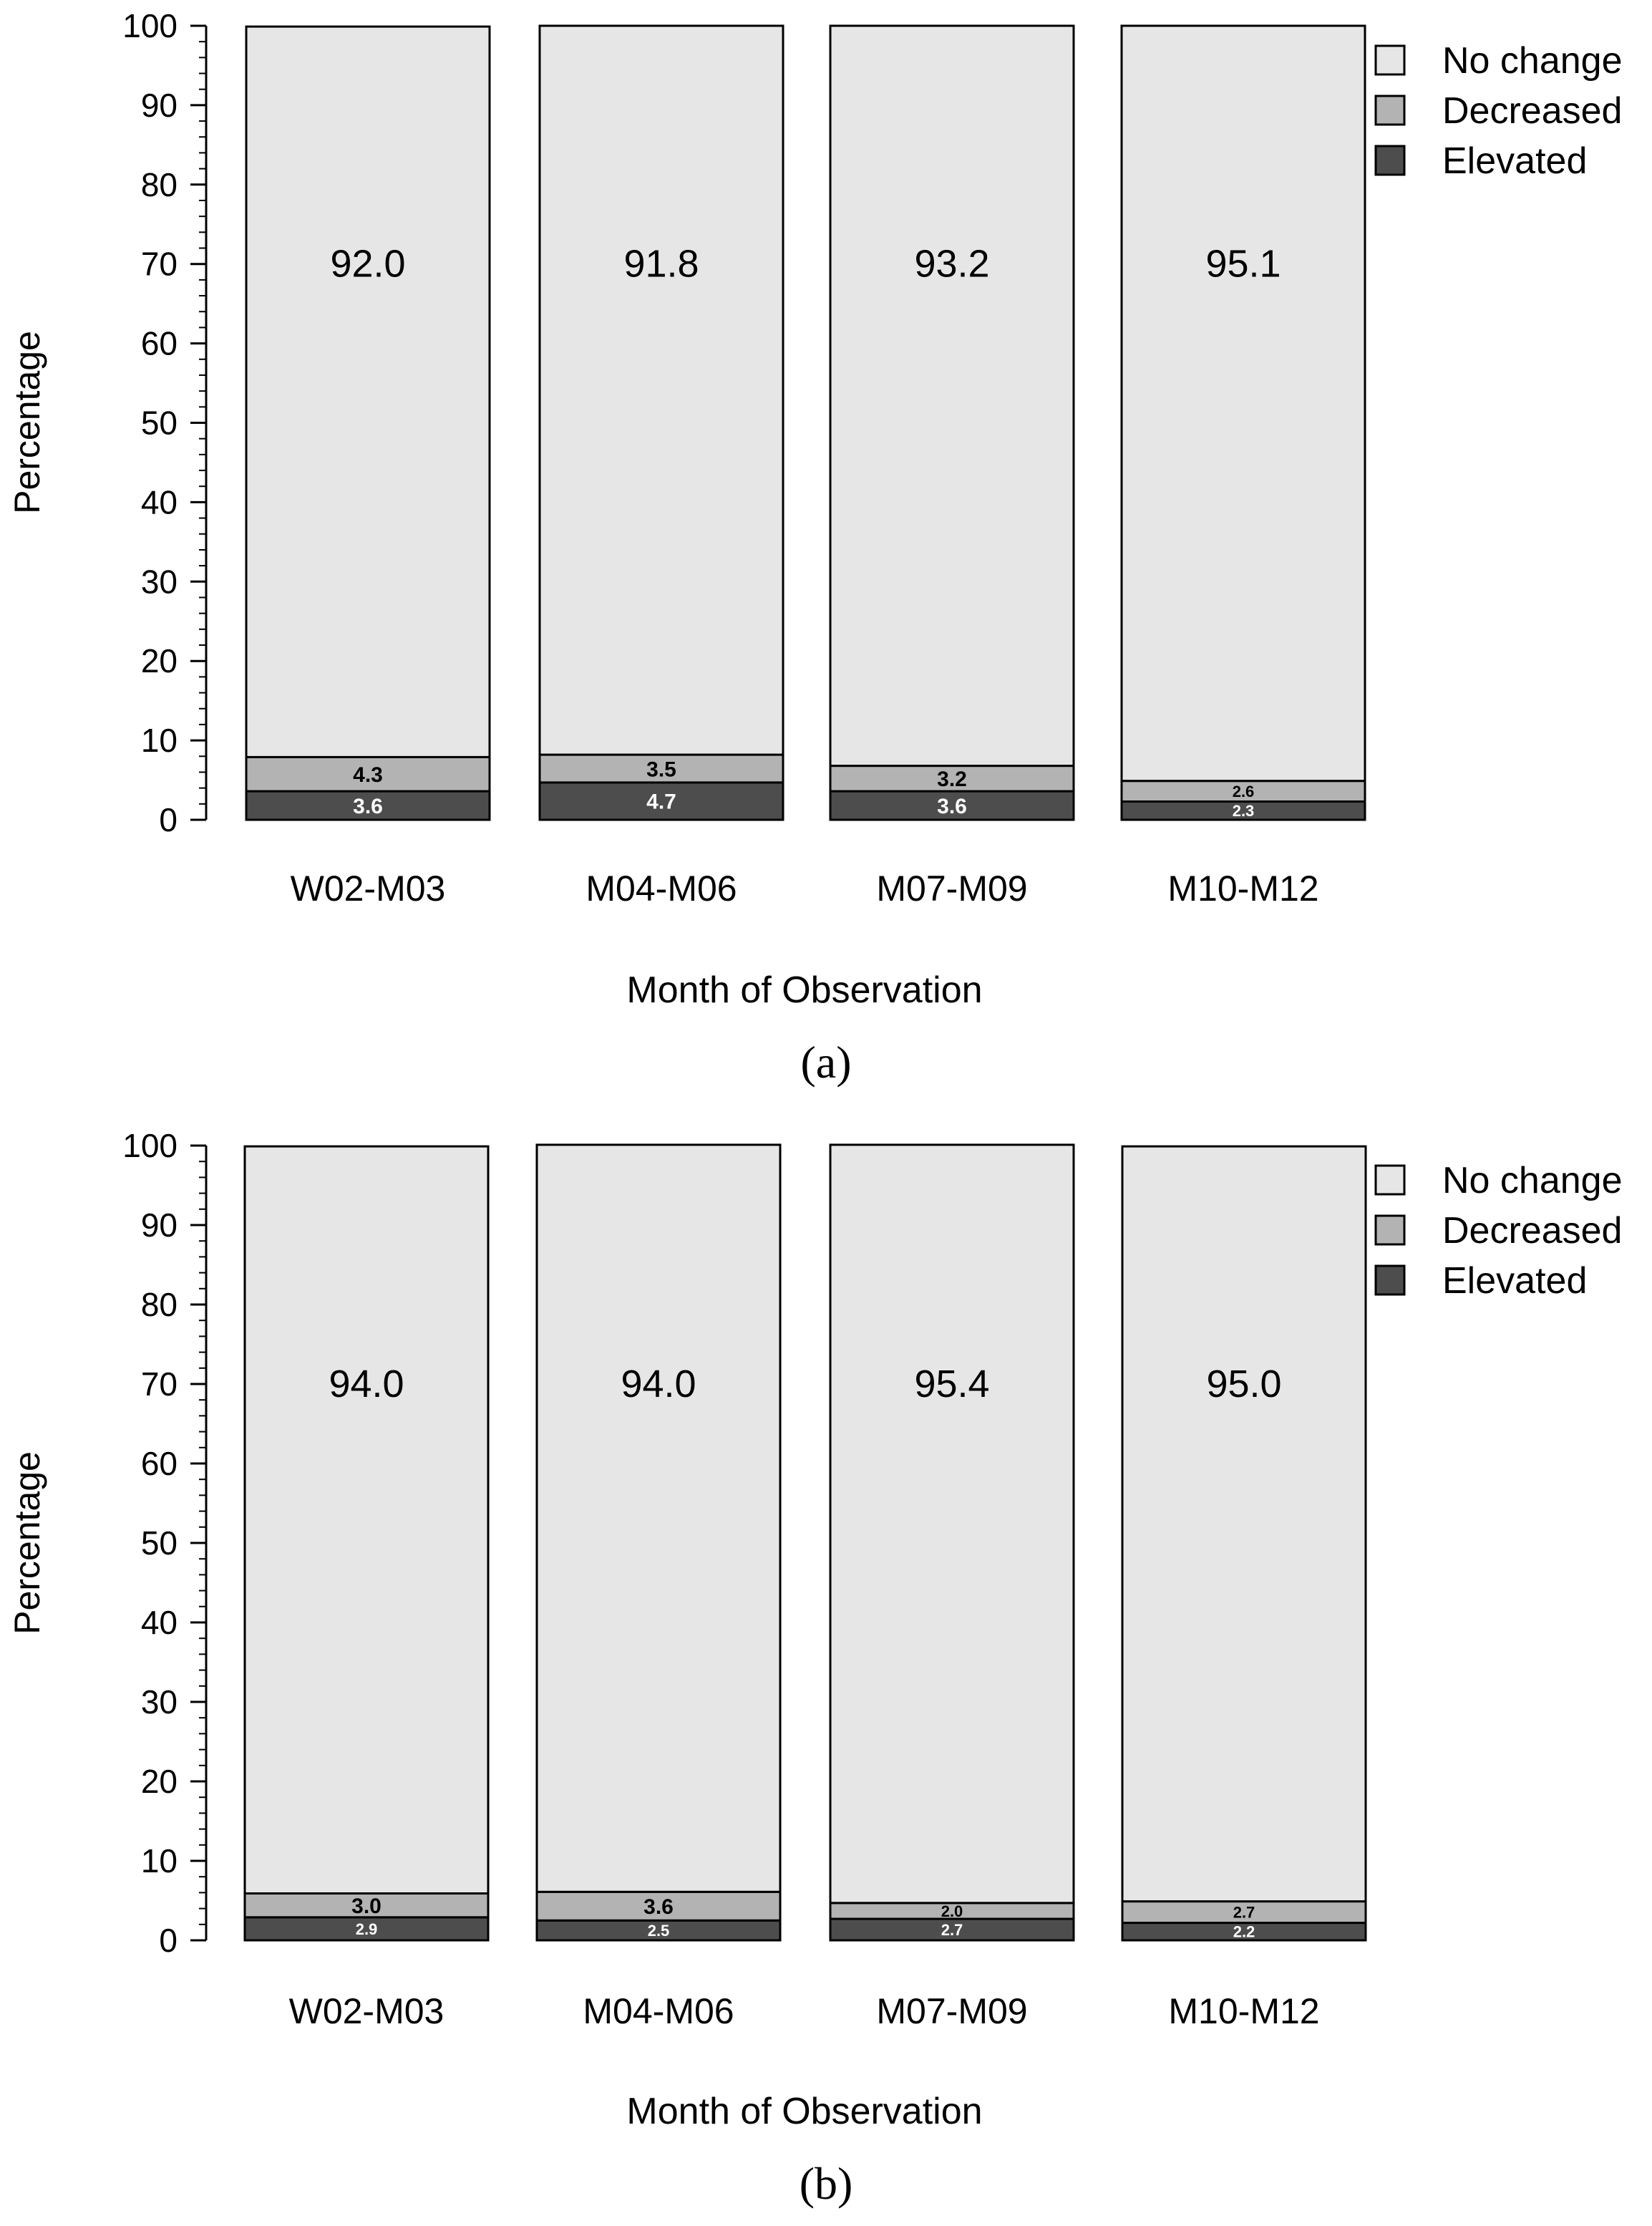  What do you see at coordinates (1243, 264) in the screenshot?
I see `data-label-no-change: 95.1` at bounding box center [1243, 264].